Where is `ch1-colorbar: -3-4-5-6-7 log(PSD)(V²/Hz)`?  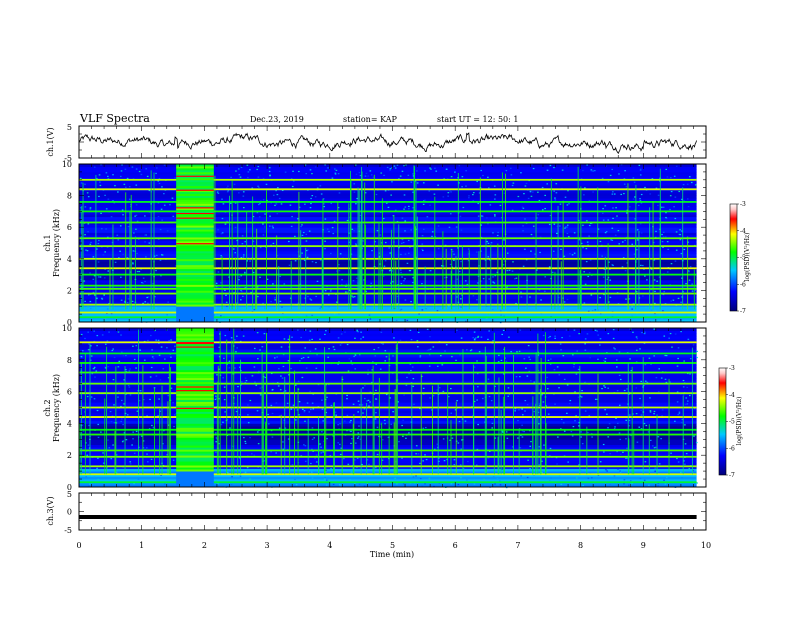
ch1-colorbar: -3-4-5-6-7 log(PSD)(V²/Hz) is located at coordinates (740, 258).